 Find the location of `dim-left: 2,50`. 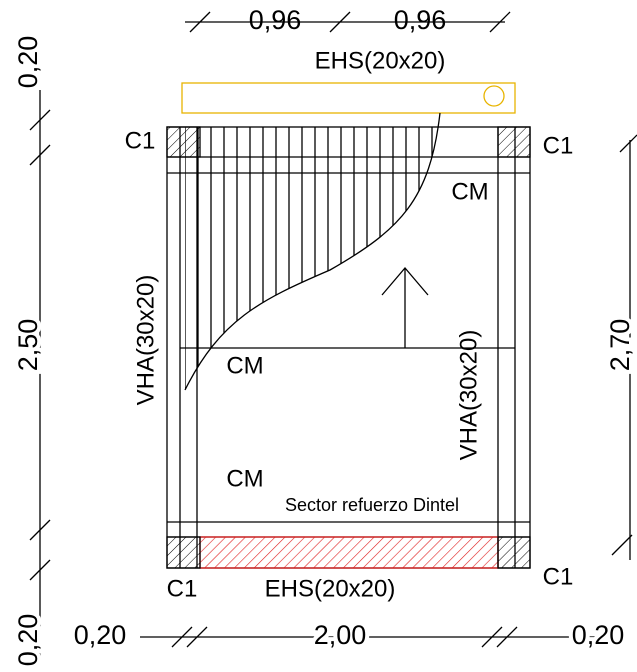

dim-left: 2,50 is located at coordinates (28, 345).